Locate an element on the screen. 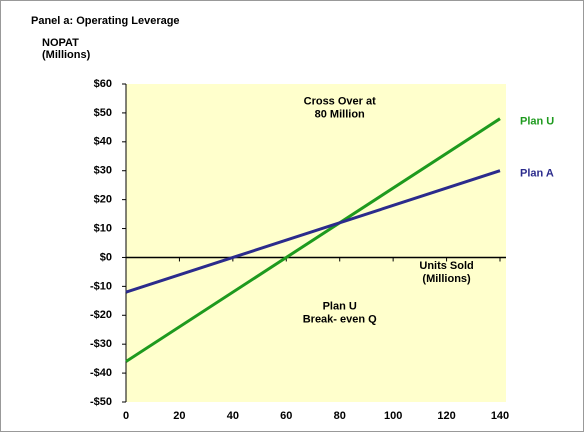  y-tick-label: $60 is located at coordinates (103, 84).